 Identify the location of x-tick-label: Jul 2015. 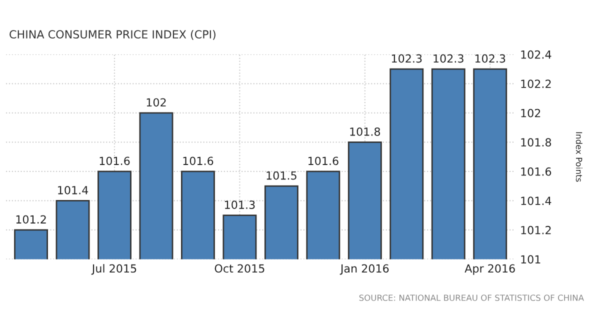
(113, 269).